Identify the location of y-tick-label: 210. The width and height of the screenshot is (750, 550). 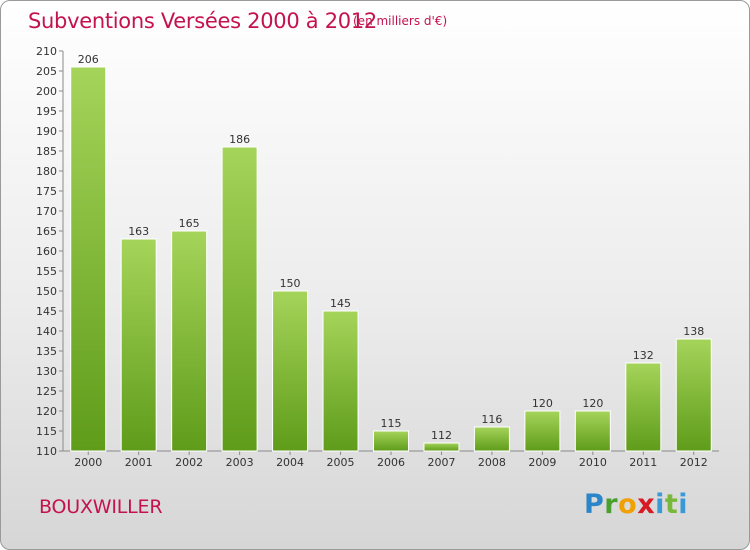
(46, 51).